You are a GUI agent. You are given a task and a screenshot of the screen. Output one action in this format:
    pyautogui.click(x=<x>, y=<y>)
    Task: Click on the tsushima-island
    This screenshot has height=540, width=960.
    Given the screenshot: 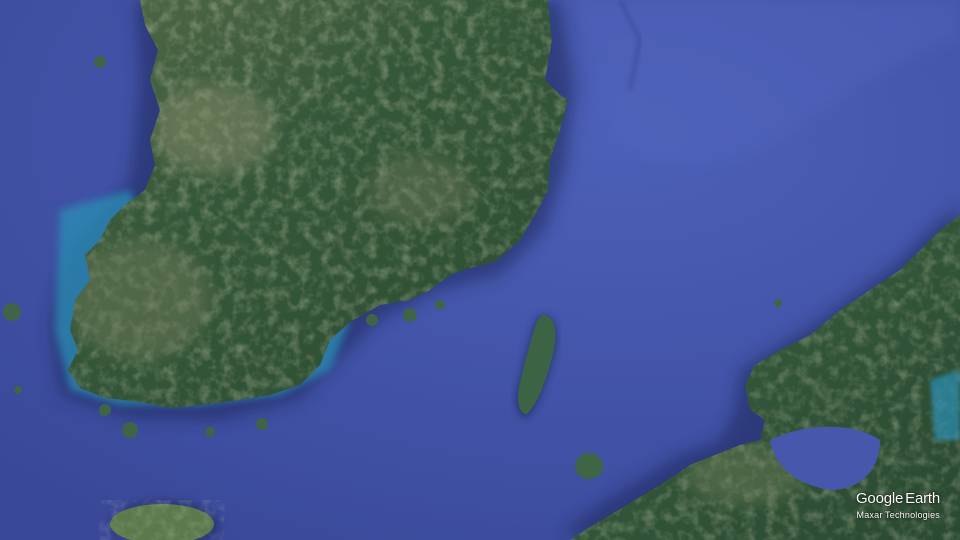 What is the action you would take?
    pyautogui.click(x=537, y=364)
    